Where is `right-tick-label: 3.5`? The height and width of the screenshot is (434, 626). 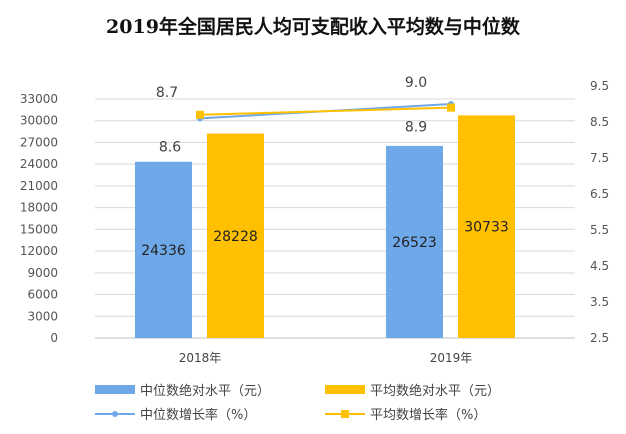
right-tick-label: 3.5 is located at coordinates (599, 302).